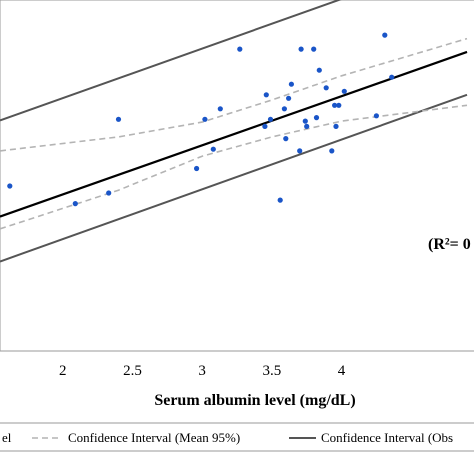 The width and height of the screenshot is (474, 474). I want to click on x-tick-label: 4, so click(342, 371).